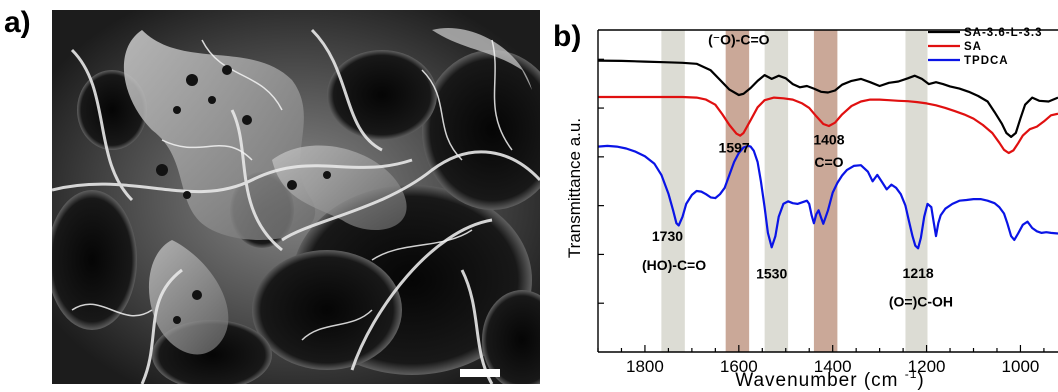 The height and width of the screenshot is (392, 1058). I want to click on annotation-2: 1408, so click(828, 139).